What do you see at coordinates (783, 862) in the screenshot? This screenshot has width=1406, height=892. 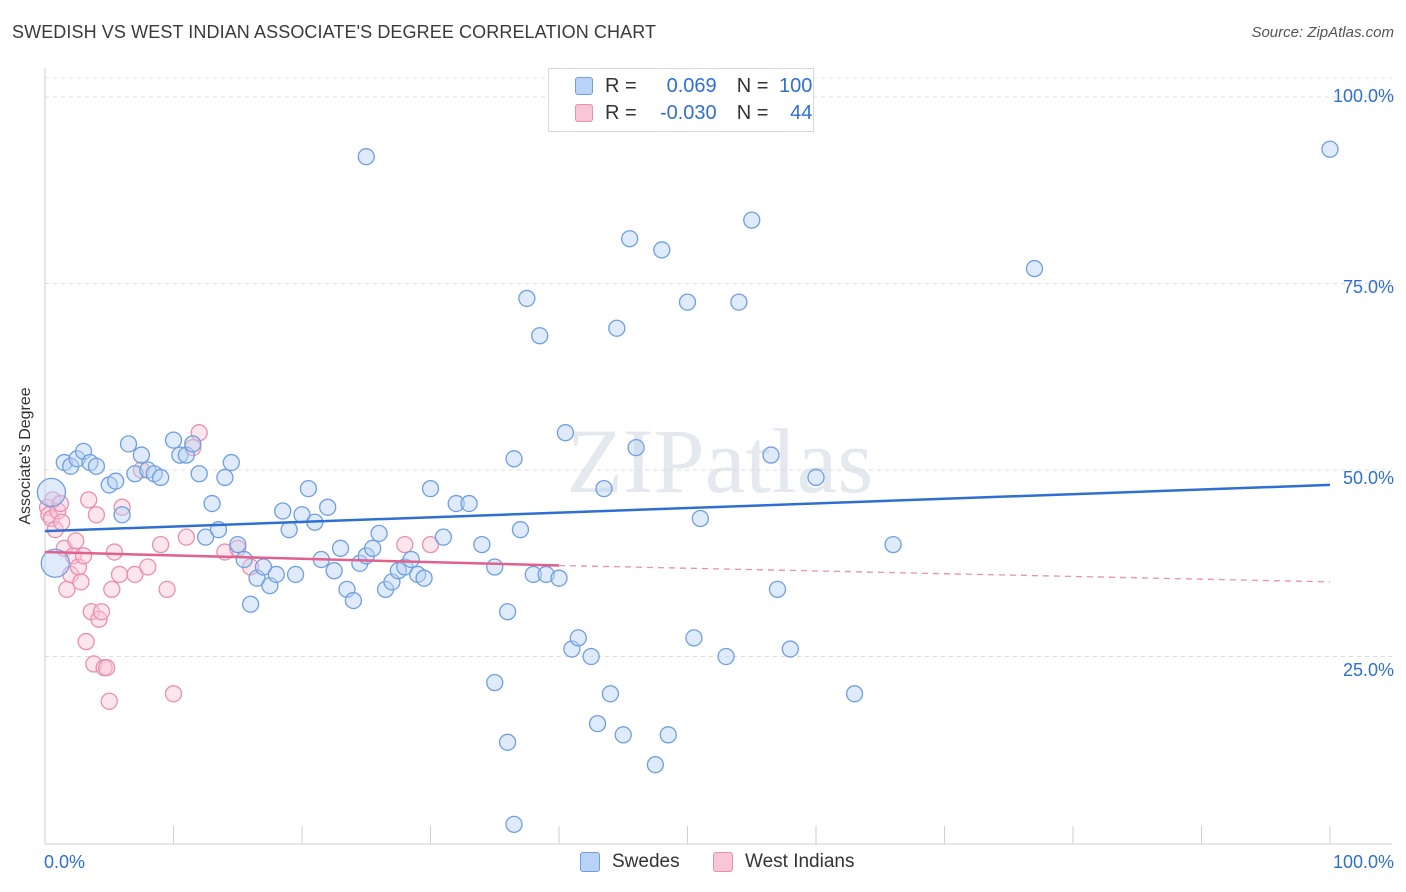 I see `legend-item-west-indians: West Indians` at bounding box center [783, 862].